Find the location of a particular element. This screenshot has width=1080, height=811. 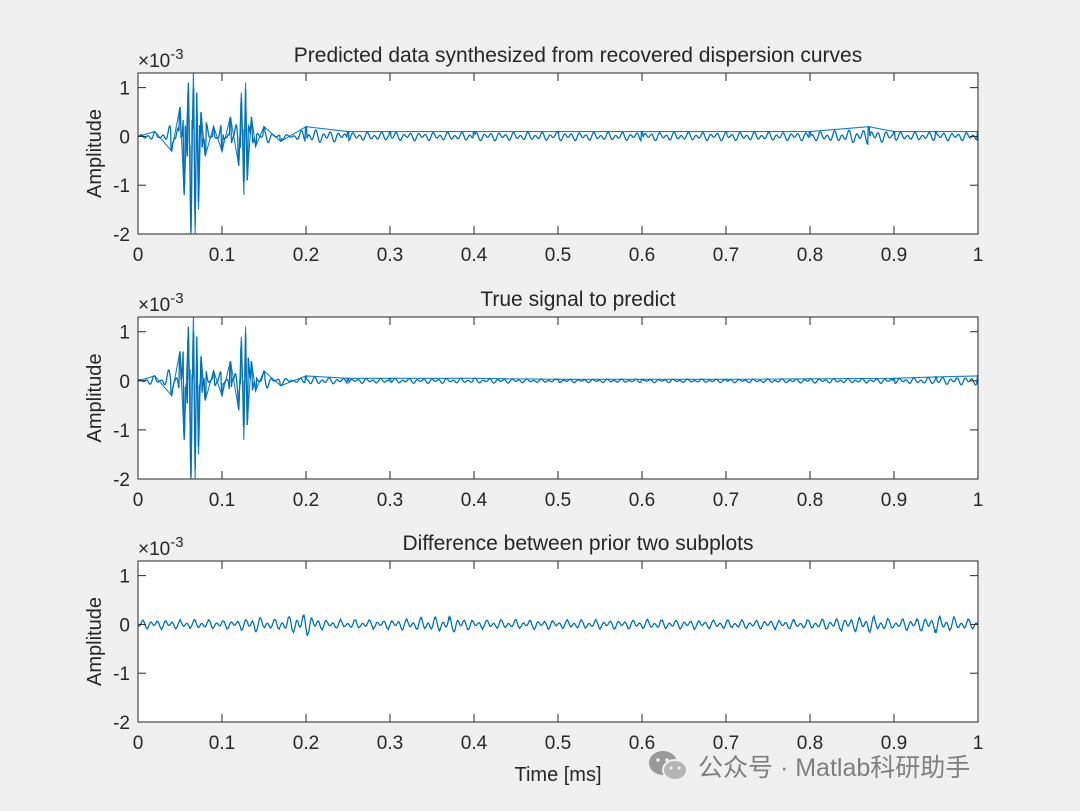

series-line-difference is located at coordinates (558, 625).